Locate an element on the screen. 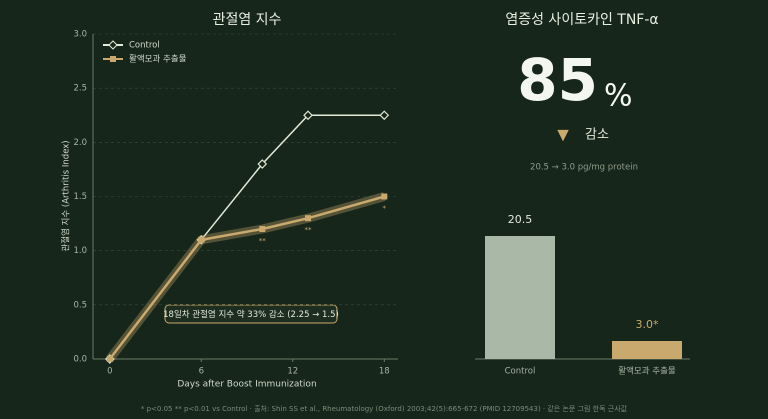 This screenshot has width=768, height=419. x-axis-label: Days after Boost Immunization is located at coordinates (246, 385).